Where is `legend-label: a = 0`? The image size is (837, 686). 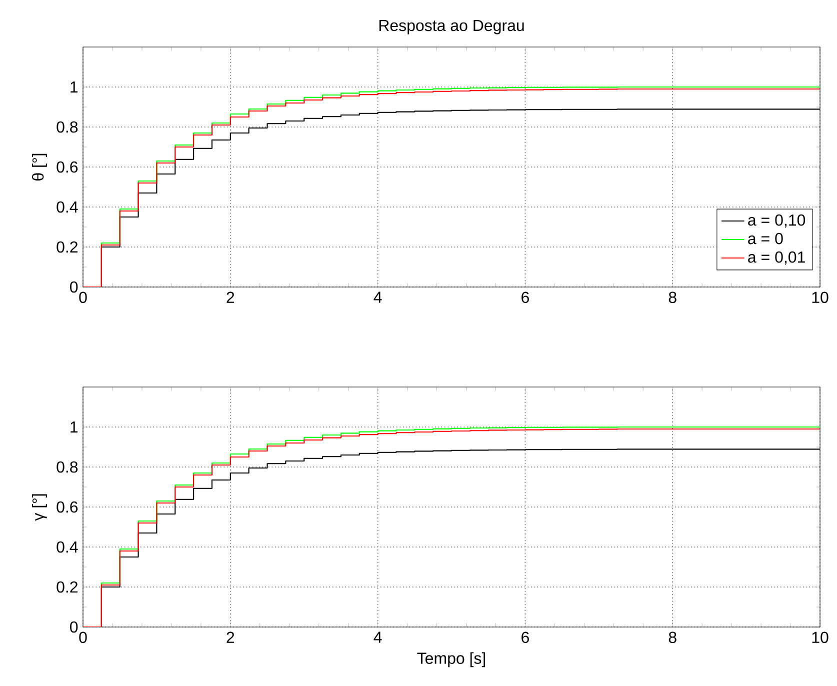
legend-label: a = 0 is located at coordinates (765, 238).